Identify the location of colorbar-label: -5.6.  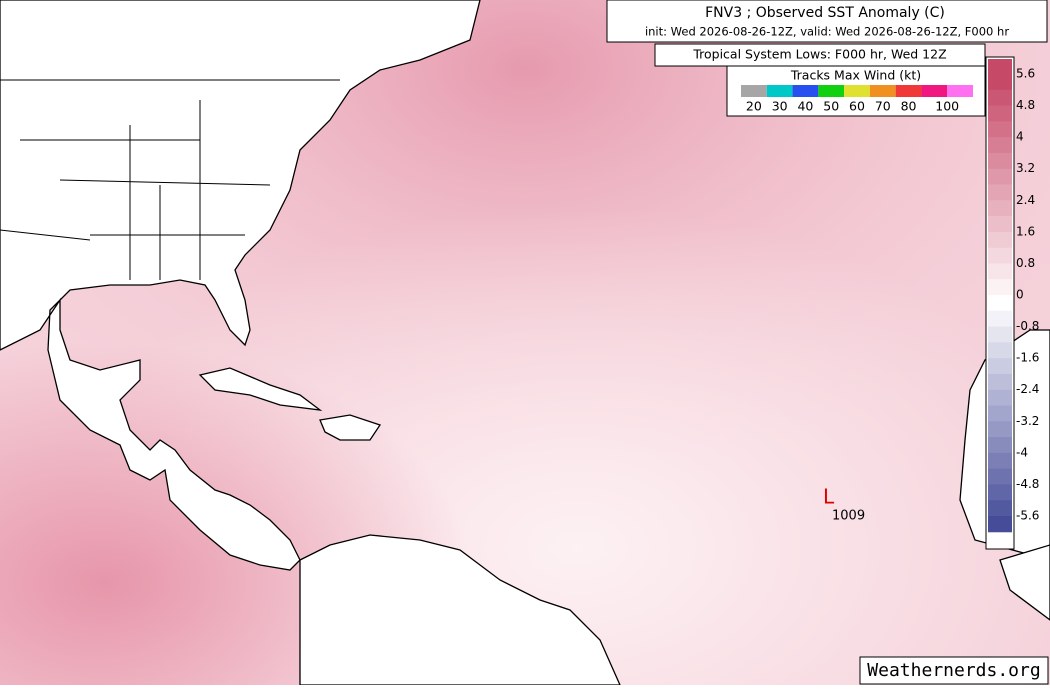
(1027, 516).